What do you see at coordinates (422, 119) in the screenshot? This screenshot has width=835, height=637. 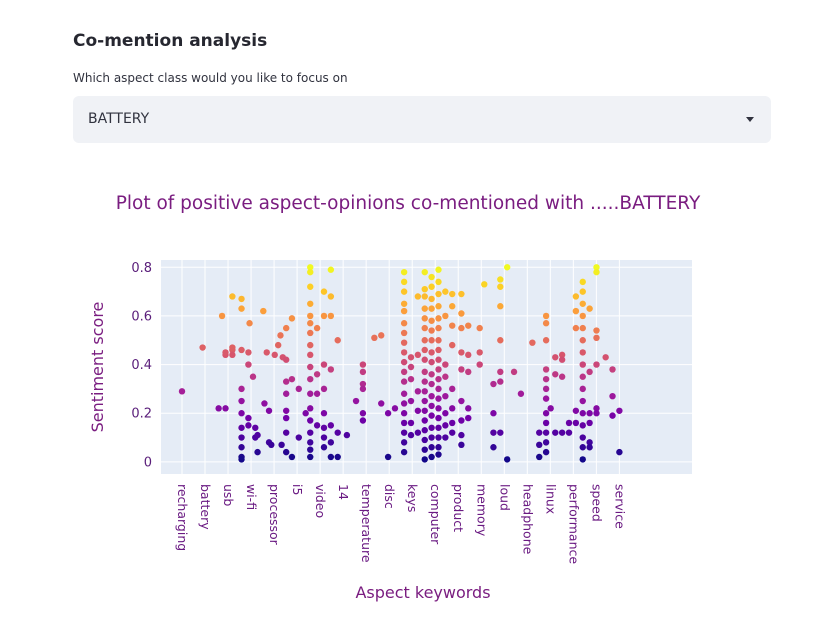 I see `aspect-class-select: BATTERY` at bounding box center [422, 119].